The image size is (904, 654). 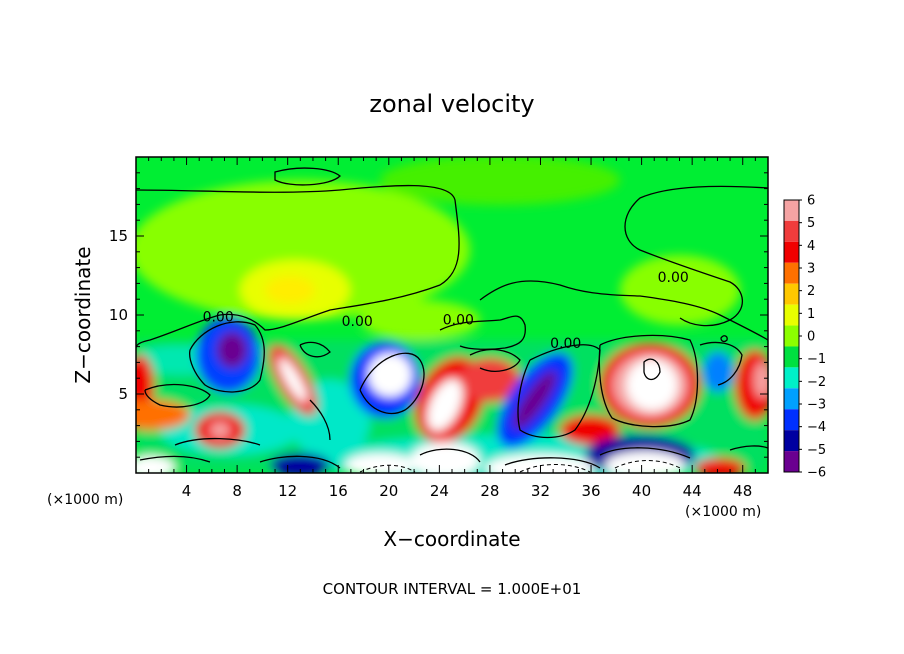 What do you see at coordinates (804, 337) in the screenshot?
I see `colorbar: 6 5 4 3 2 1 0 −1 −2 −3 −4 −5 −6` at bounding box center [804, 337].